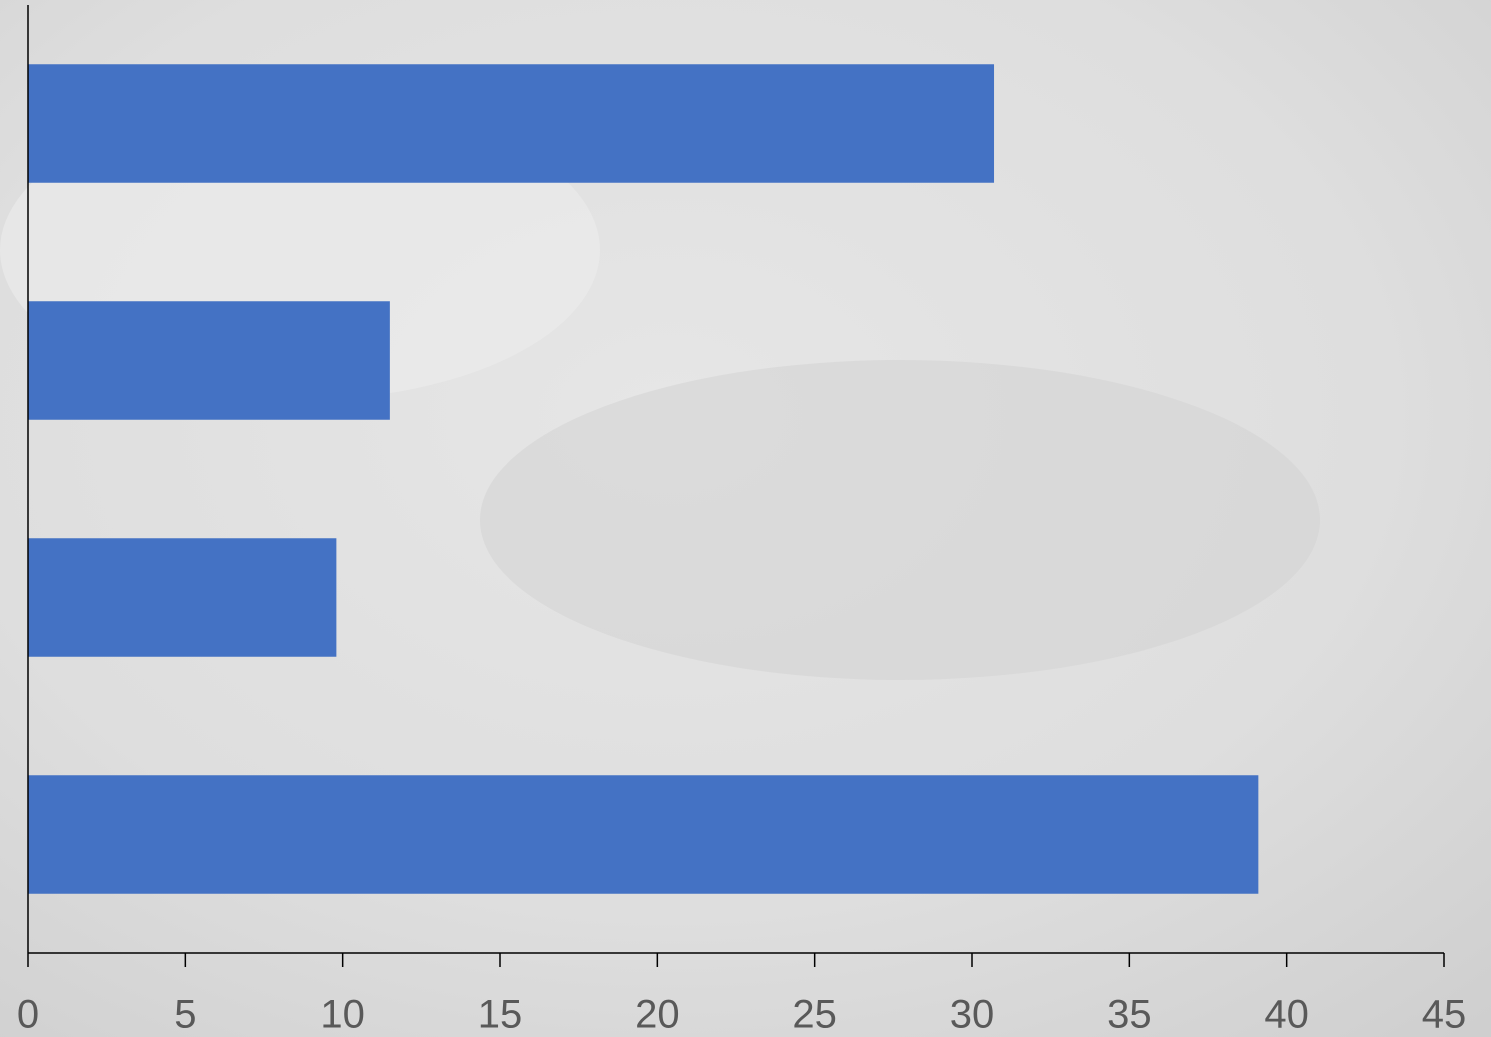  Describe the element at coordinates (185, 1015) in the screenshot. I see `x-tick-label: 5` at that location.